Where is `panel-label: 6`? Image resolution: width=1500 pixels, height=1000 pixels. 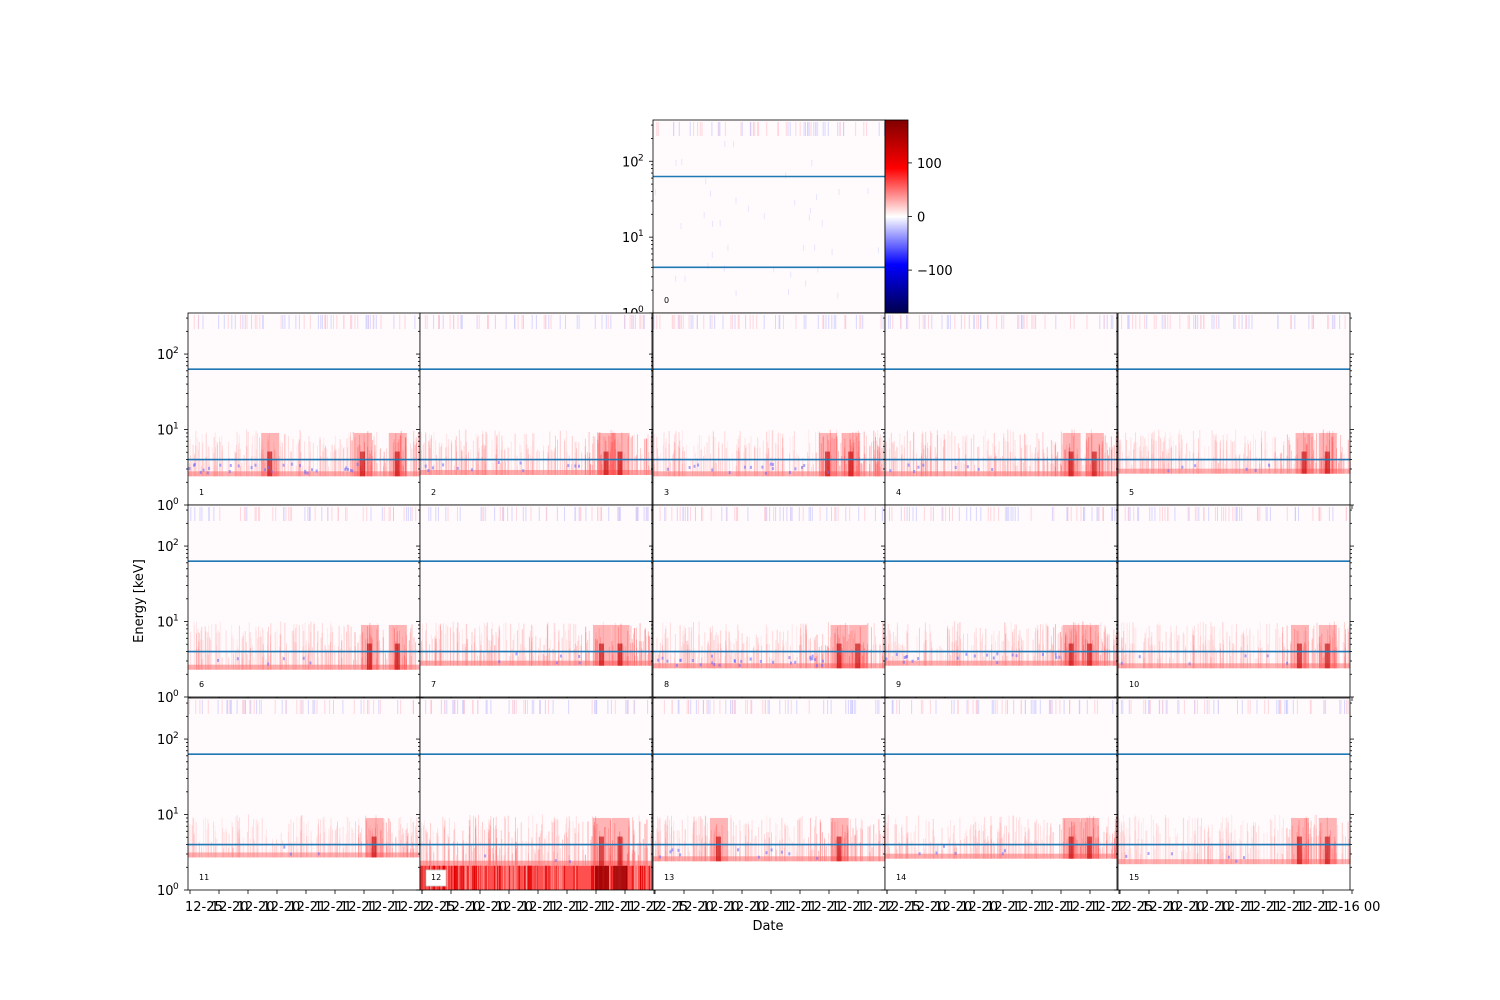
panel-label: 6 is located at coordinates (201, 684).